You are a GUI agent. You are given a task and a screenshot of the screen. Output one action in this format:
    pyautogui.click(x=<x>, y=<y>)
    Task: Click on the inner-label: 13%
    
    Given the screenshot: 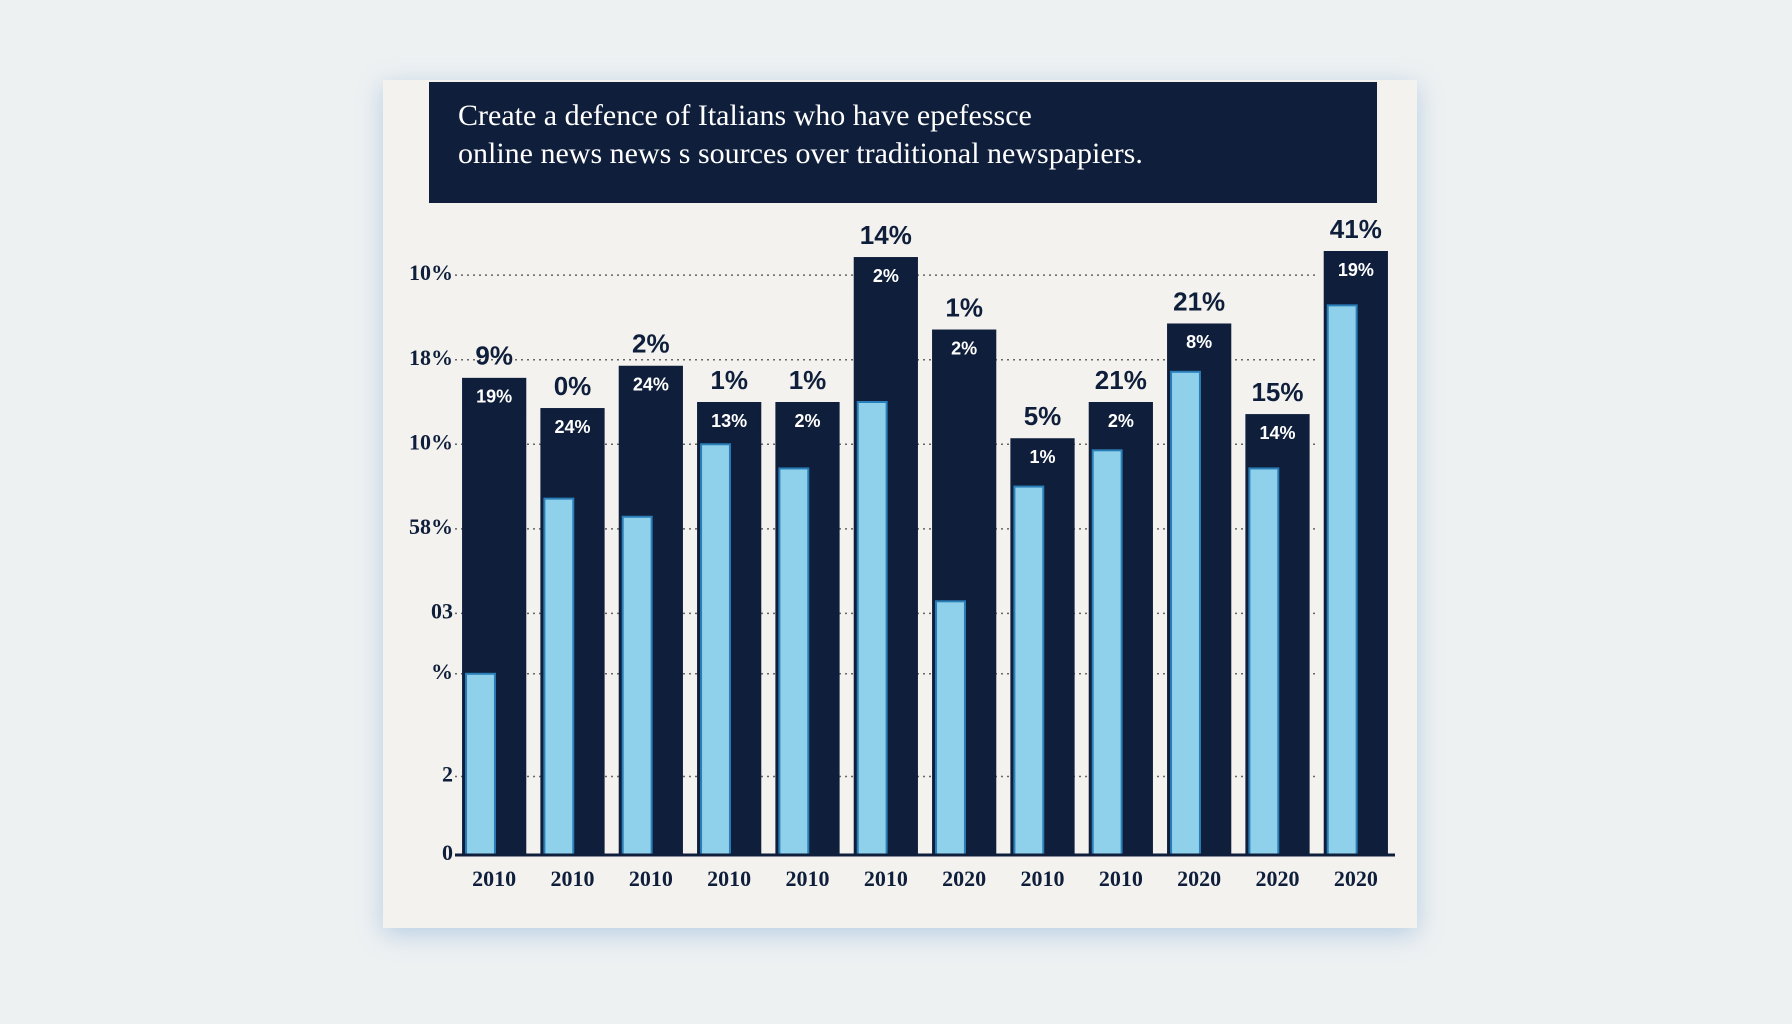 What is the action you would take?
    pyautogui.click(x=729, y=421)
    